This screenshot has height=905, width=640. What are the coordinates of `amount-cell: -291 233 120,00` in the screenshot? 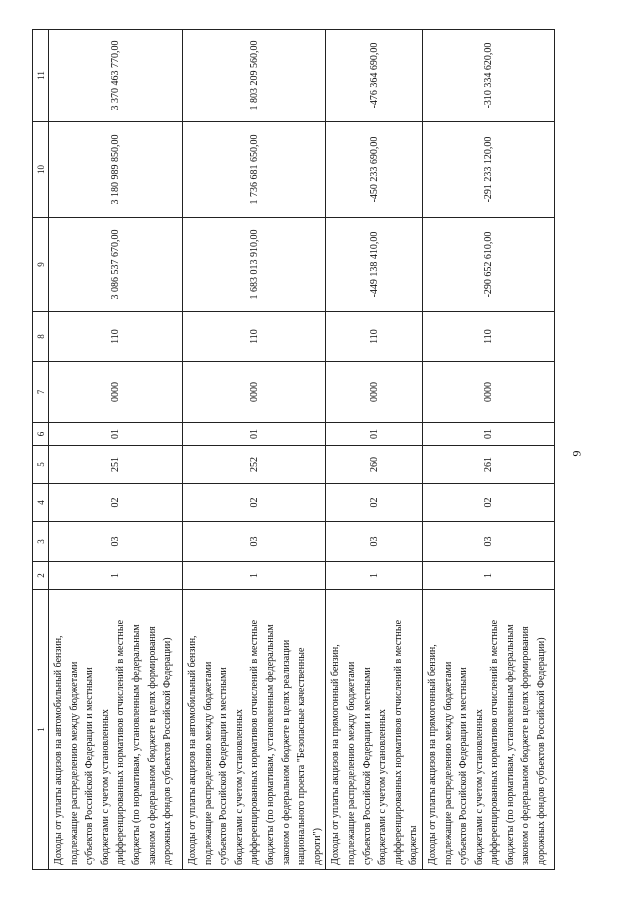 It's located at (488, 169).